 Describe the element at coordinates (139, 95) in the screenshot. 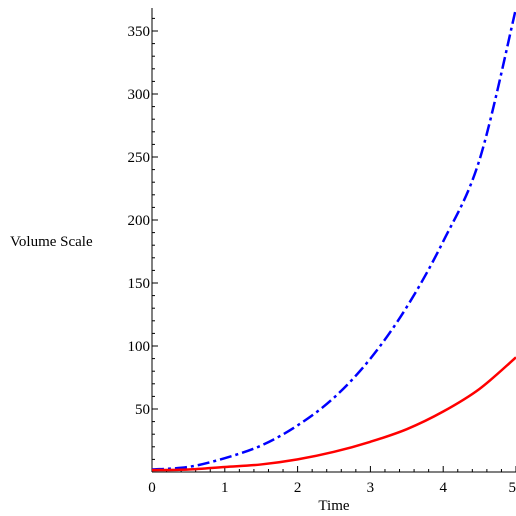

I see `y-tick-label: 300` at that location.